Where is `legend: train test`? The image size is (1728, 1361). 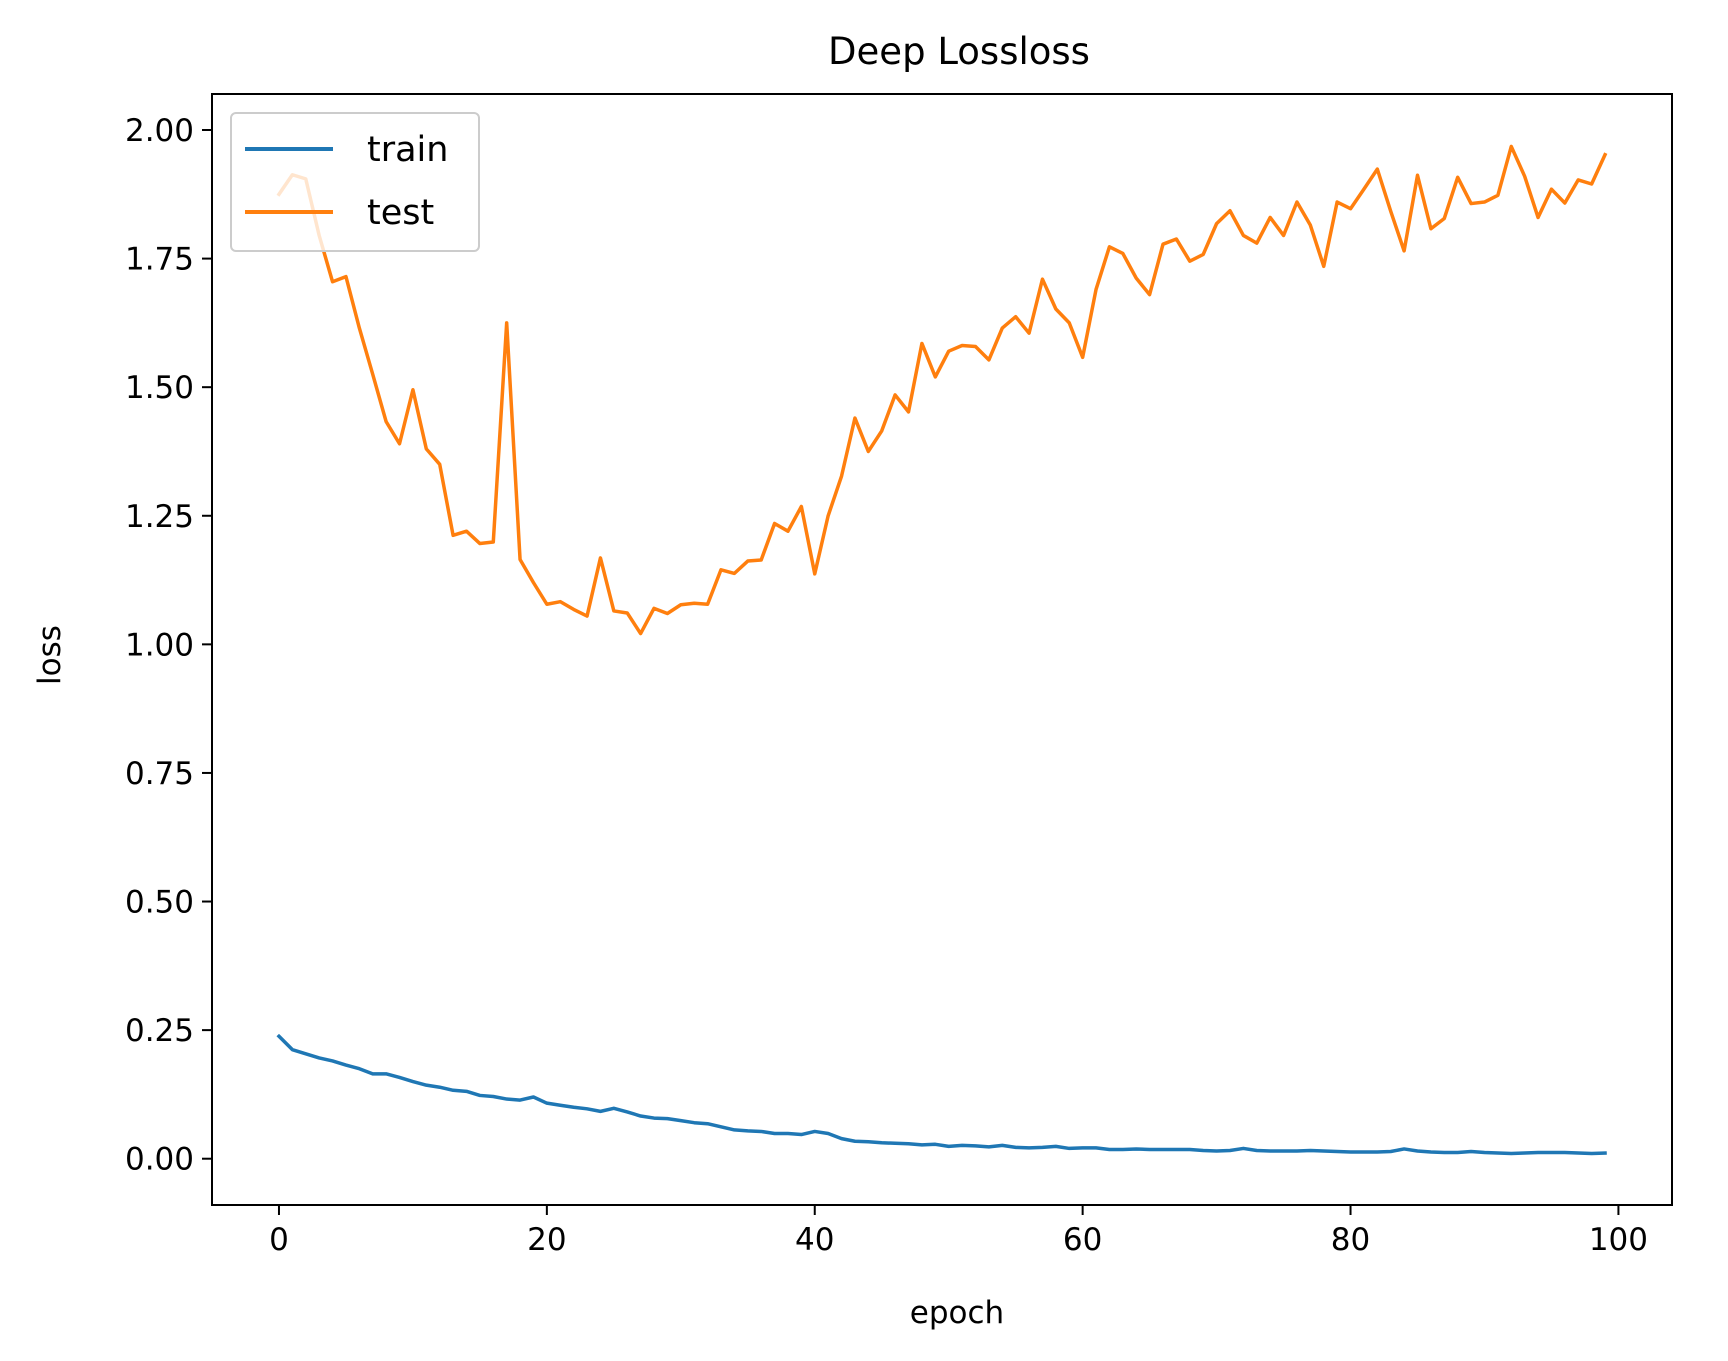
legend: train test is located at coordinates (355, 182).